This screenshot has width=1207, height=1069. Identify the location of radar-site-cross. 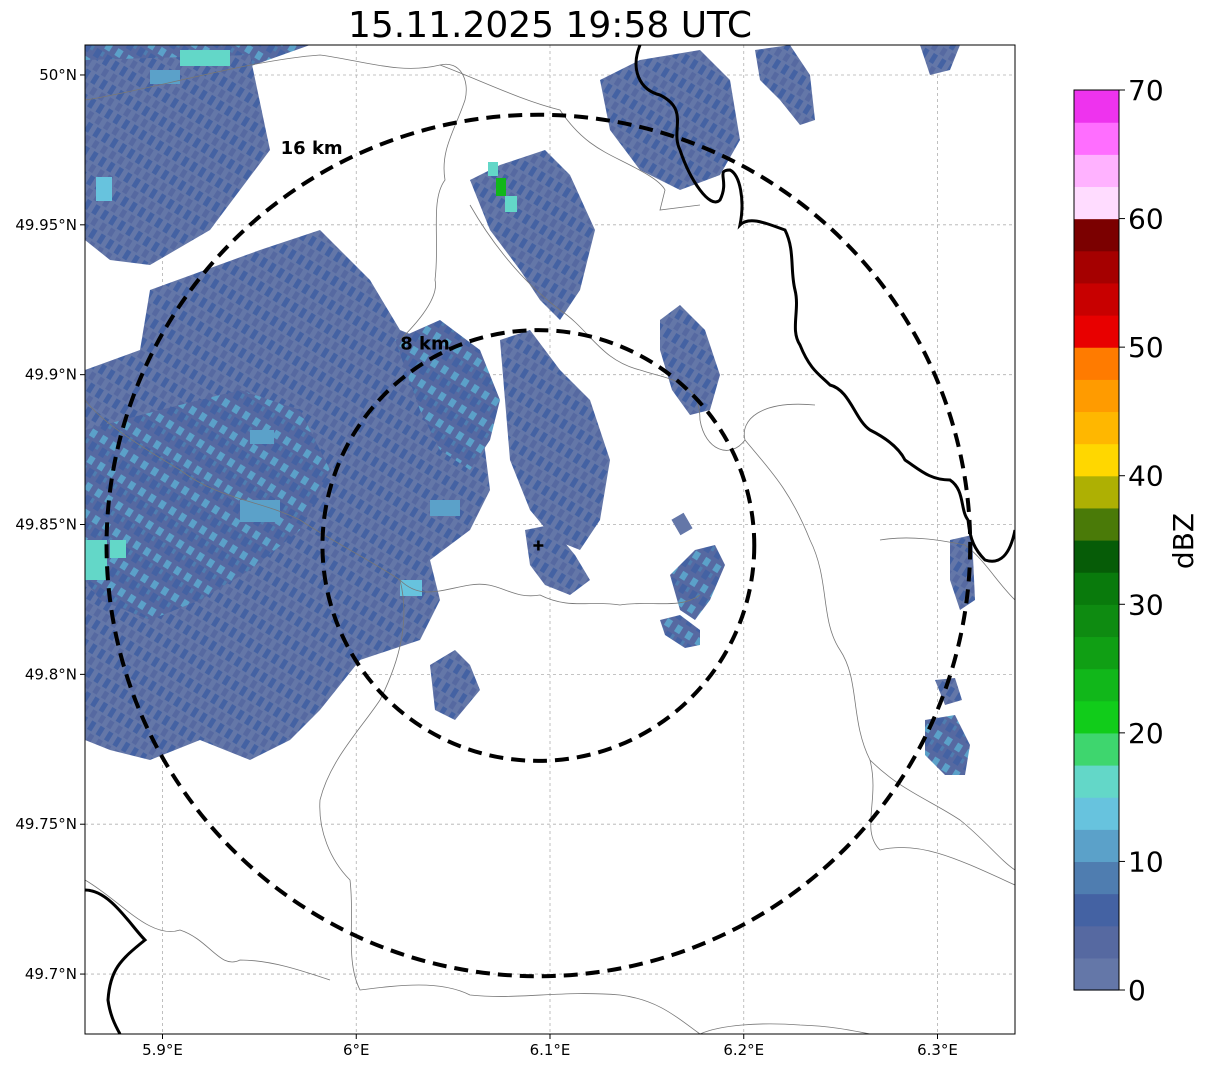
(538, 545).